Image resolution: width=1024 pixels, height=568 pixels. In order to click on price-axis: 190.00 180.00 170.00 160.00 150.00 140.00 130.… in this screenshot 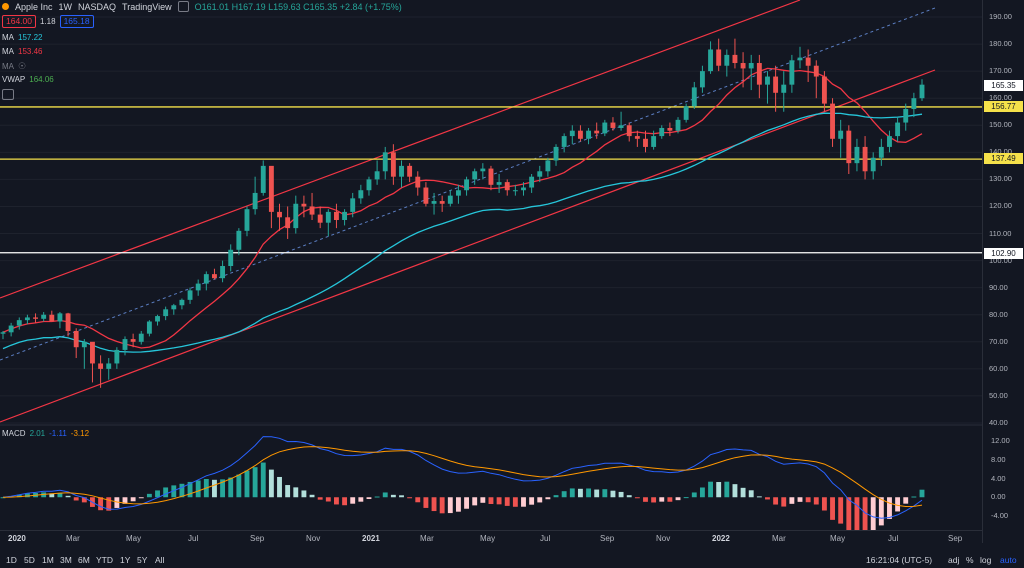, I will do `click(1003, 271)`.